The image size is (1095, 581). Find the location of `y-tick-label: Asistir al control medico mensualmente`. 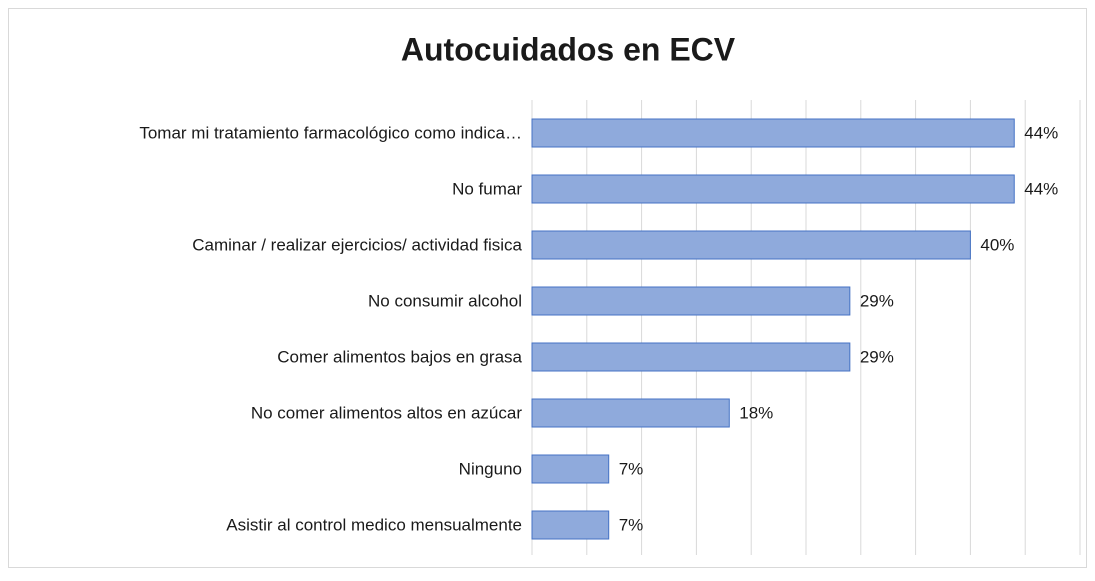

y-tick-label: Asistir al control medico mensualmente is located at coordinates (374, 524).